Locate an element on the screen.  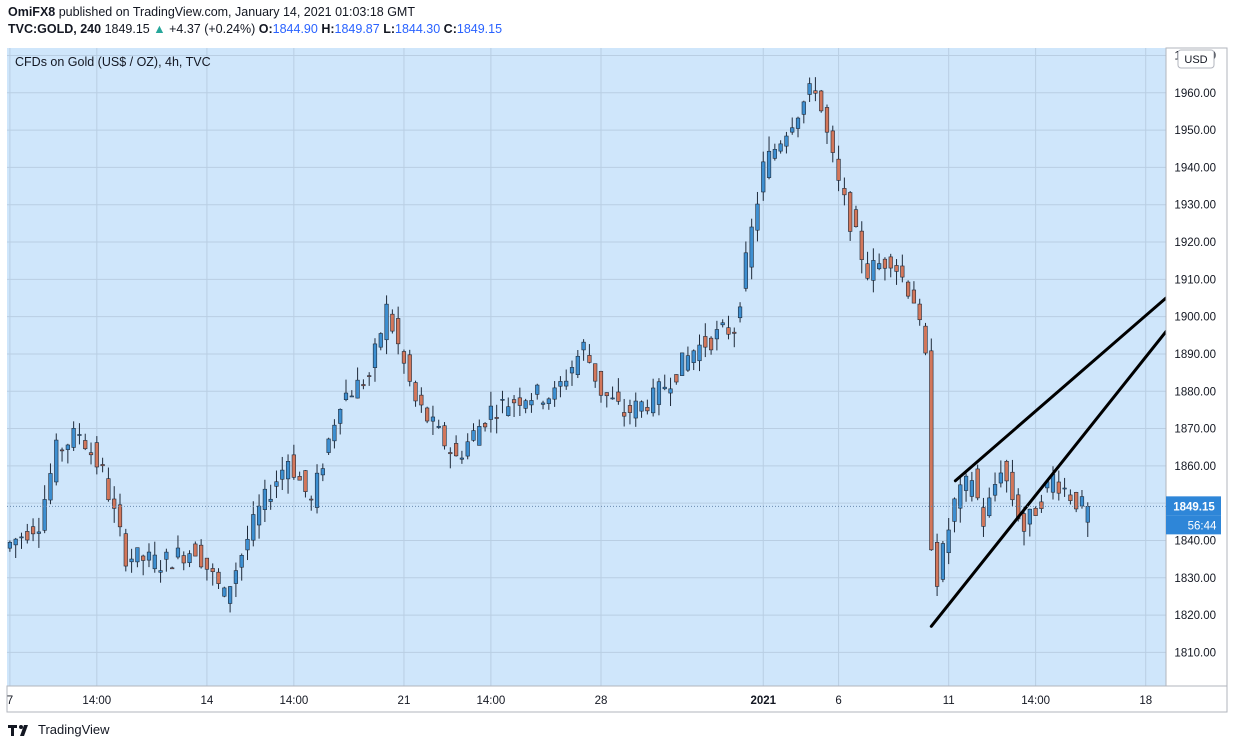
currency-label: USD is located at coordinates (1195, 60).